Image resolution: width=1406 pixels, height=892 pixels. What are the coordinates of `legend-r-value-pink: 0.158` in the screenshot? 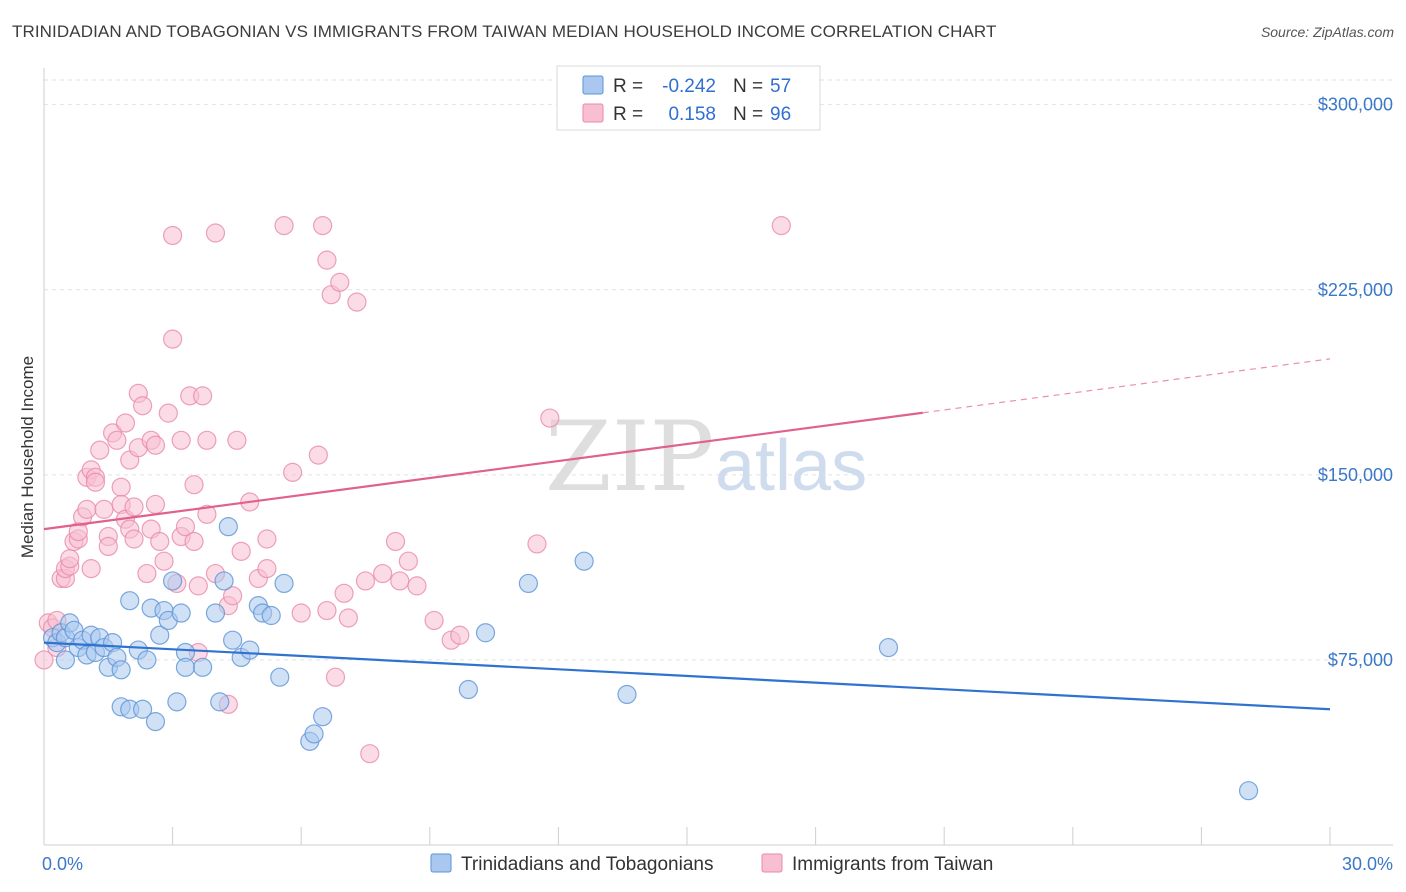 It's located at (692, 114).